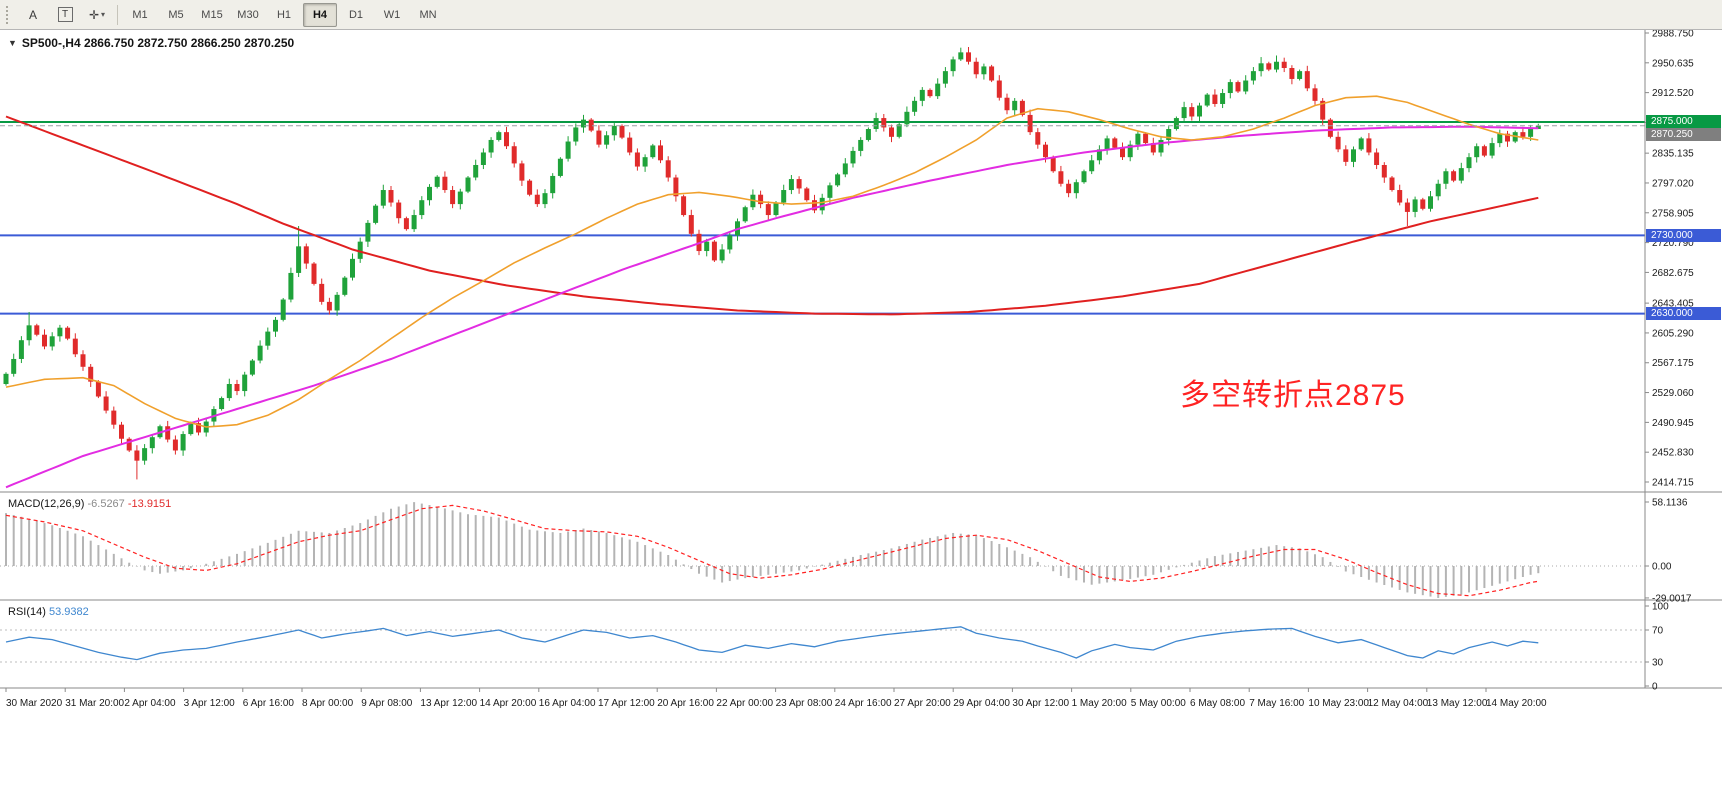 This screenshot has height=788, width=1722. I want to click on timeframe-button-h4: H4, so click(320, 14).